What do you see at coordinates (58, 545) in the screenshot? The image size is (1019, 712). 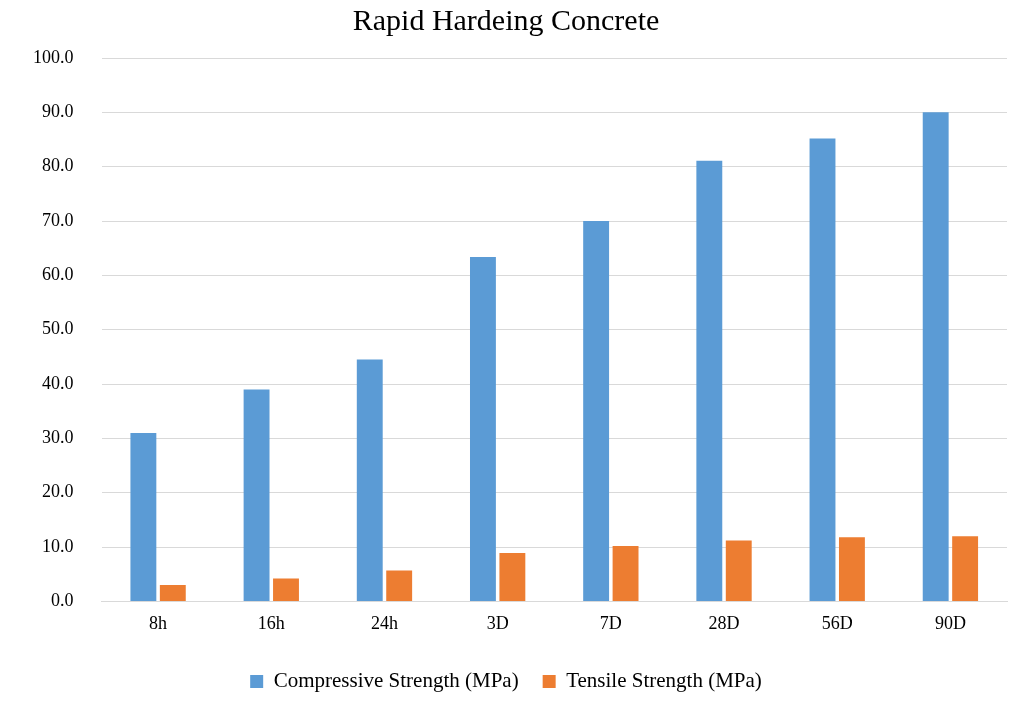 I see `y-tick-label: 10.0` at bounding box center [58, 545].